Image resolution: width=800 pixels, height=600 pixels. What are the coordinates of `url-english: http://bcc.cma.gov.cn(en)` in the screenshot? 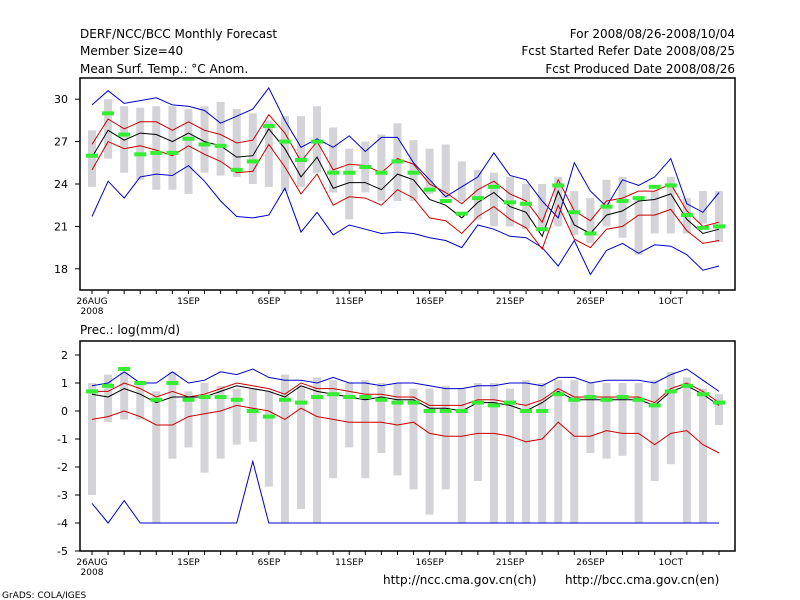 It's located at (642, 580).